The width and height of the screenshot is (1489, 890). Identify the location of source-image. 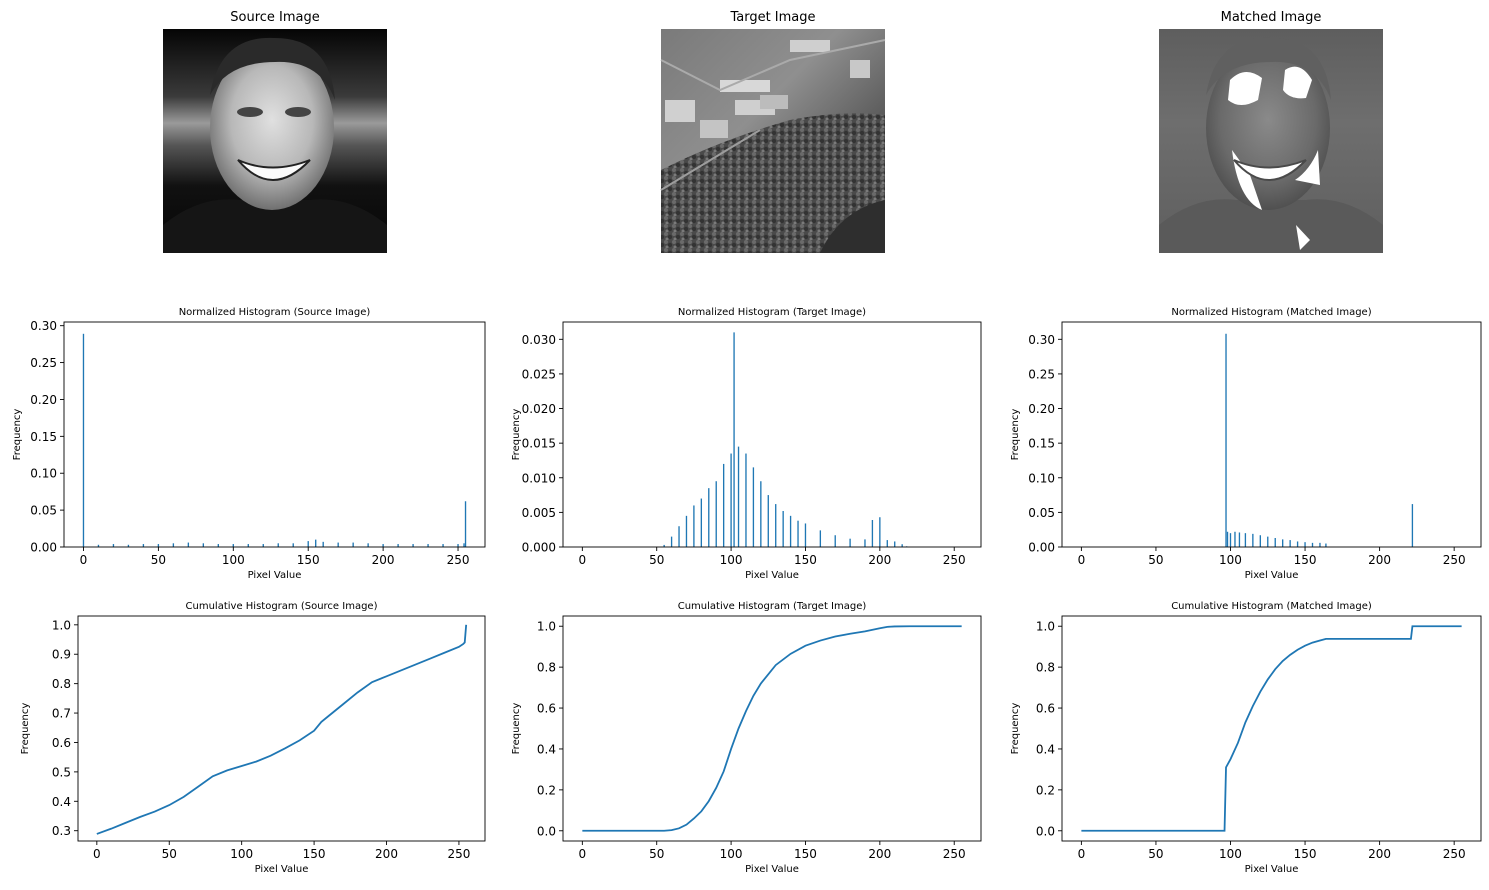
(275, 141).